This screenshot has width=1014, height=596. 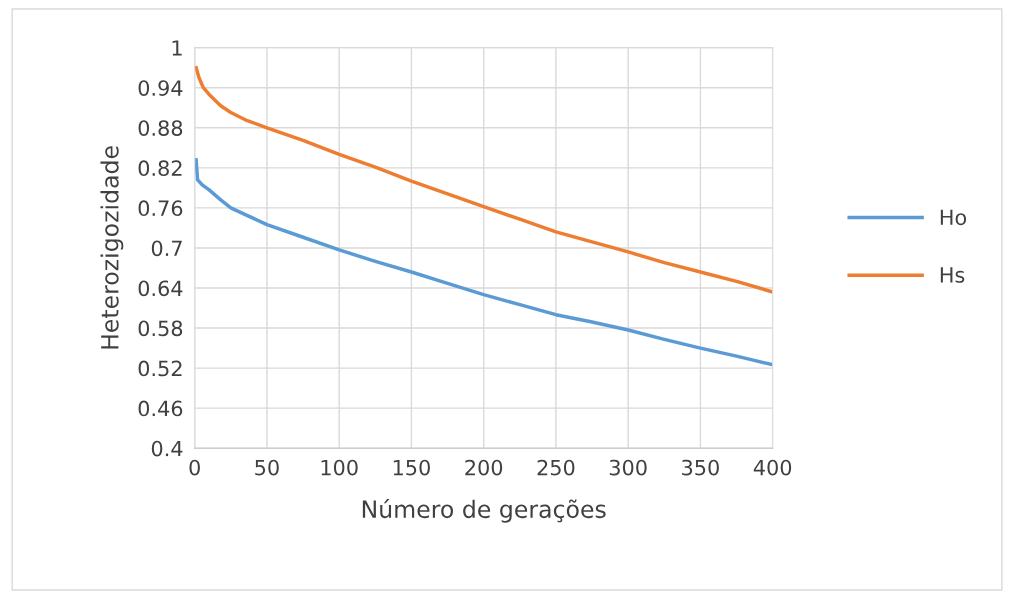 What do you see at coordinates (700, 467) in the screenshot?
I see `x-tick-label: 350` at bounding box center [700, 467].